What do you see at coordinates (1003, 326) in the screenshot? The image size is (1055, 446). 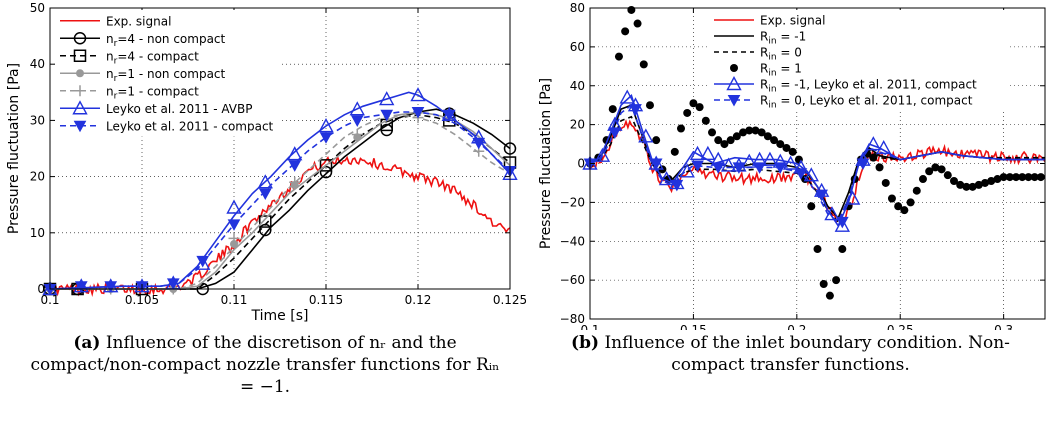 I see `x-tick-label-b-4: 0.3` at bounding box center [1003, 326].